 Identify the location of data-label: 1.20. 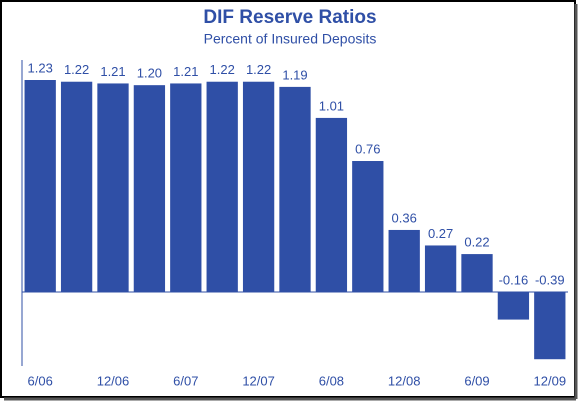
(149, 73).